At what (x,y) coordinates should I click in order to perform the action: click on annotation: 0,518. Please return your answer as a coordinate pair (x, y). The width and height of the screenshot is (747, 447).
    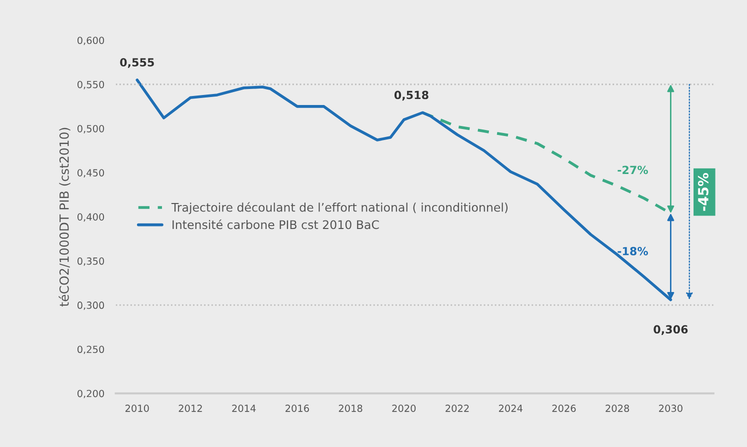
    Looking at the image, I should click on (411, 95).